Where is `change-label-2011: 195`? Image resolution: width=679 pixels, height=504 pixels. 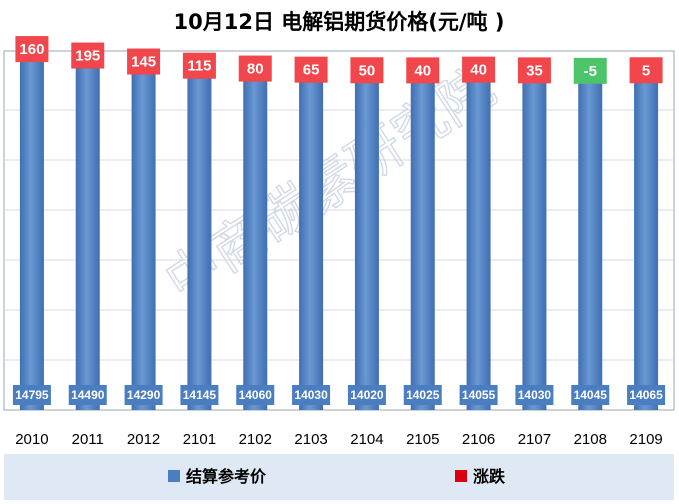 change-label-2011: 195 is located at coordinates (87, 56).